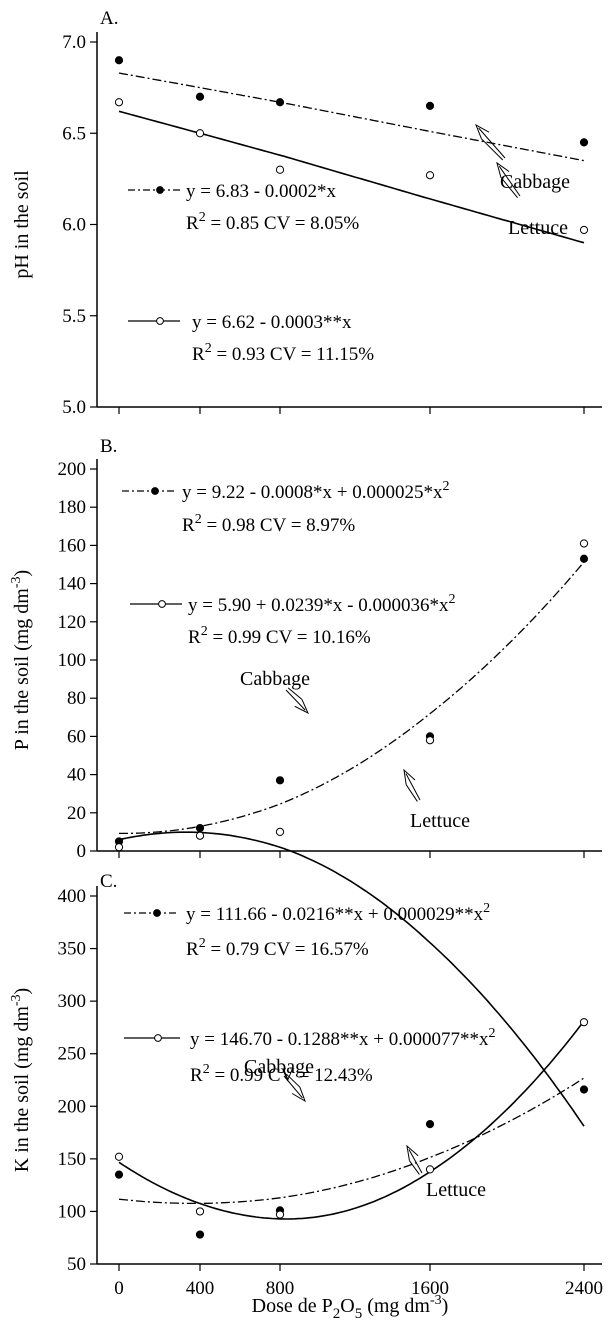  Describe the element at coordinates (74, 407) in the screenshot. I see `y-tick-label: 5.0` at that location.